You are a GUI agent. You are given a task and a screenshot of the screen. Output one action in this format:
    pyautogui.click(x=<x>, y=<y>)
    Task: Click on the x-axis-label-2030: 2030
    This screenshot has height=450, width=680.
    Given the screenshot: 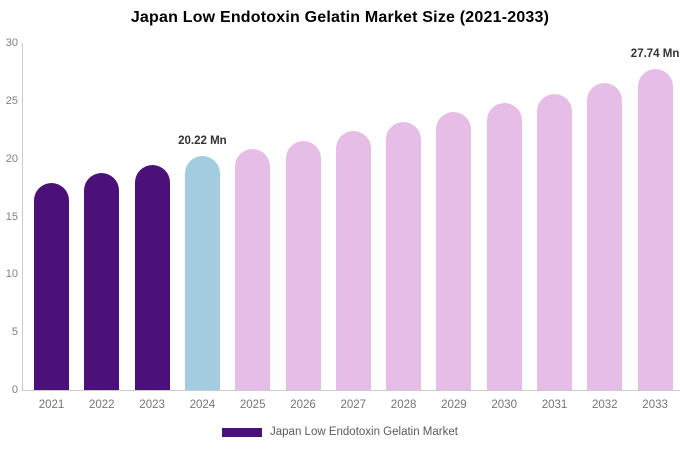 What is the action you would take?
    pyautogui.click(x=504, y=405)
    